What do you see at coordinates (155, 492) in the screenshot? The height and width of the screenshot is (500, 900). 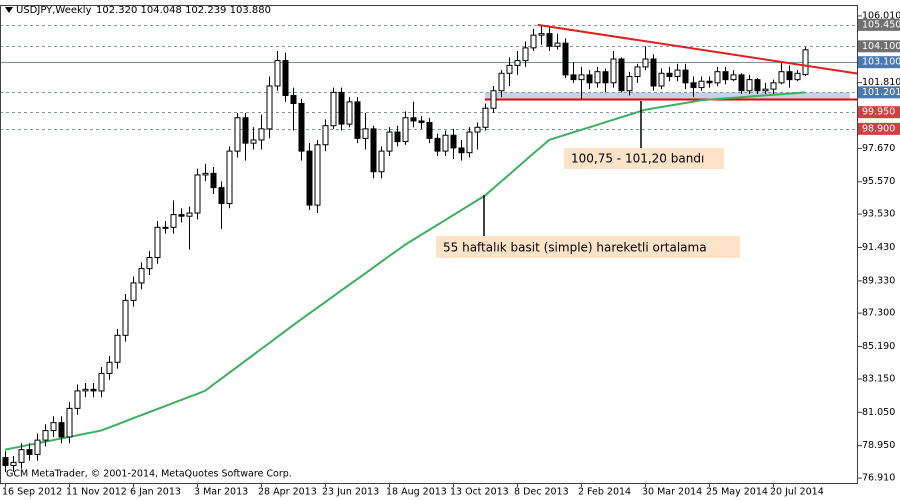 I see `x-tick-label: 6 Jan 2013` at bounding box center [155, 492].